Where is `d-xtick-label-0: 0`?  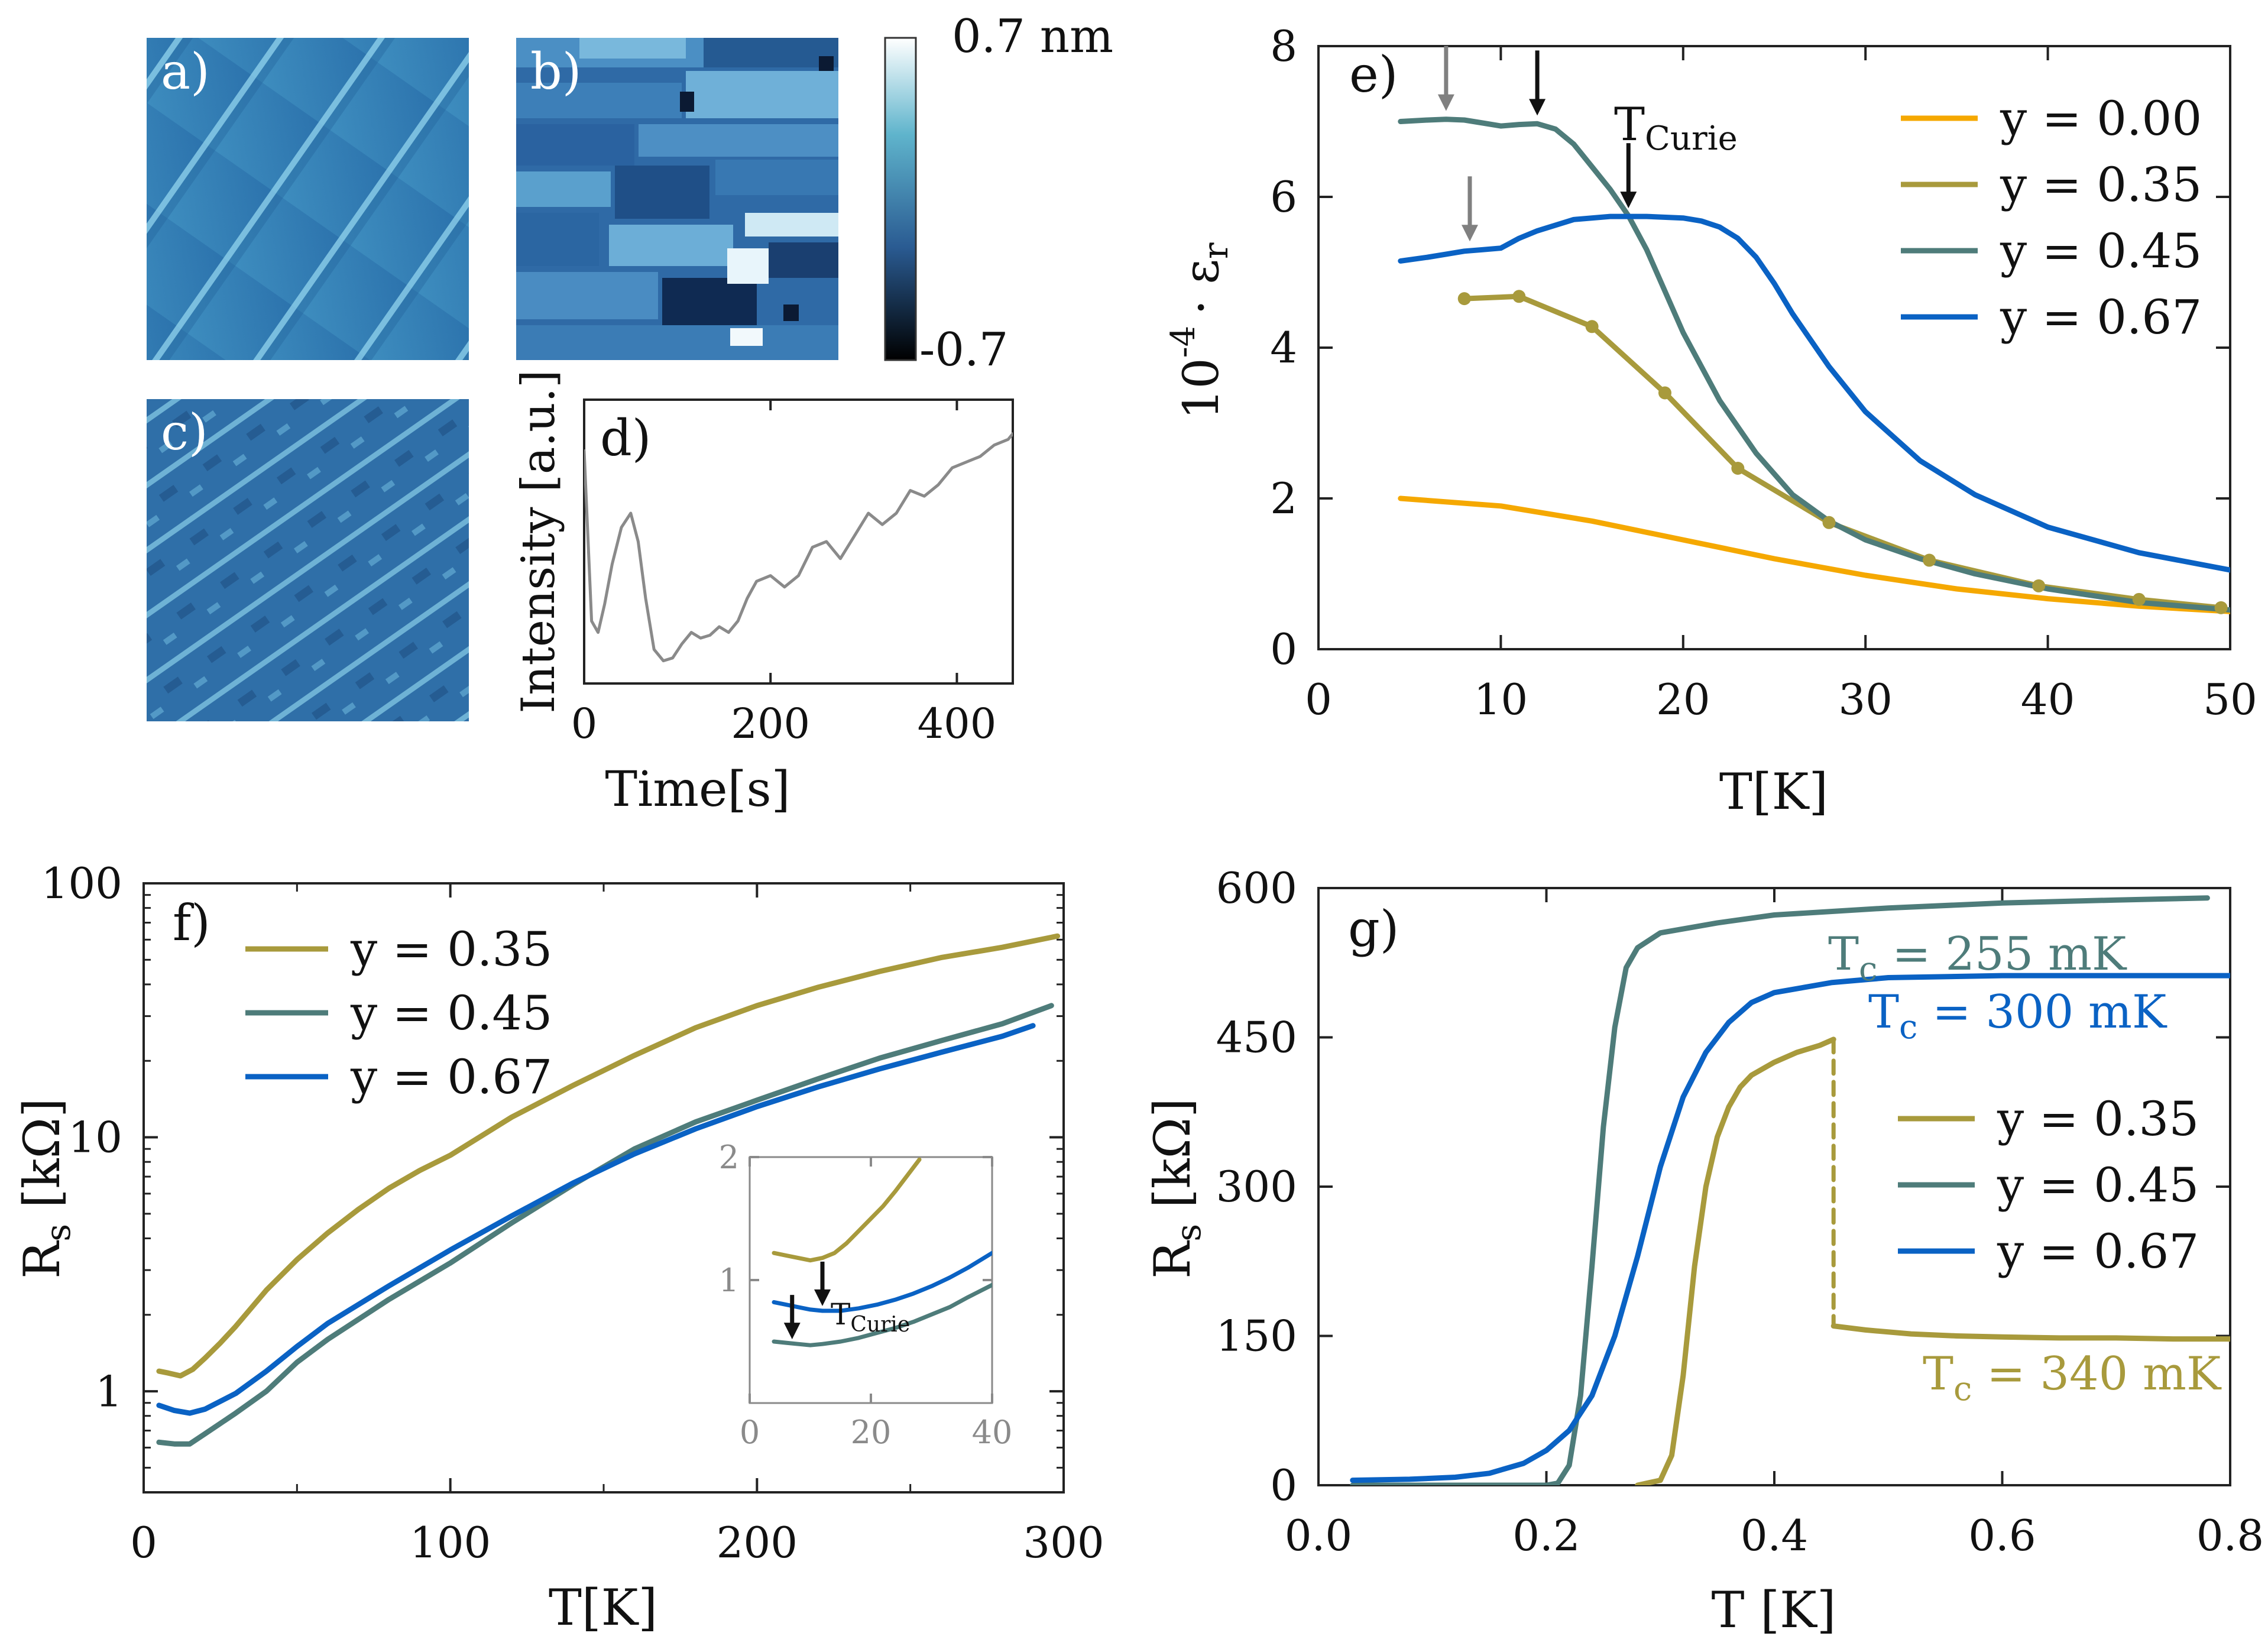
d-xtick-label-0: 0 is located at coordinates (584, 723).